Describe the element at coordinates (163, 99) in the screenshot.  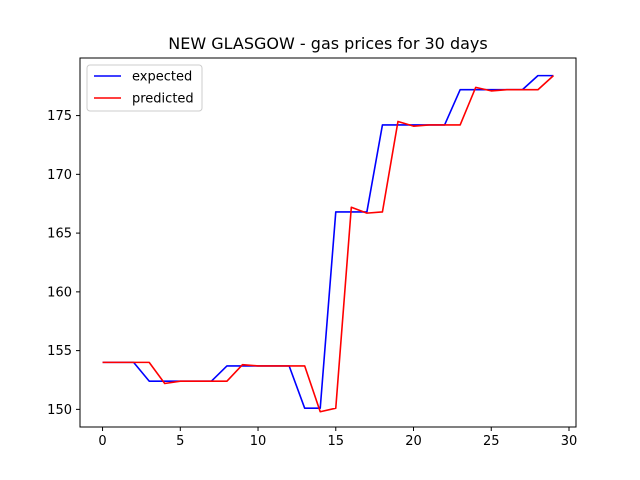
I see `legend-label-predicted: predicted` at that location.